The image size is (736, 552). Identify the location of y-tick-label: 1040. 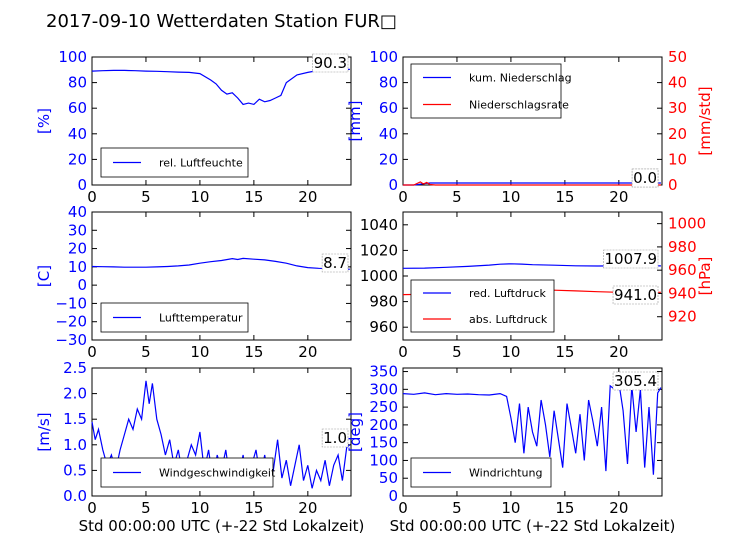
(379, 225).